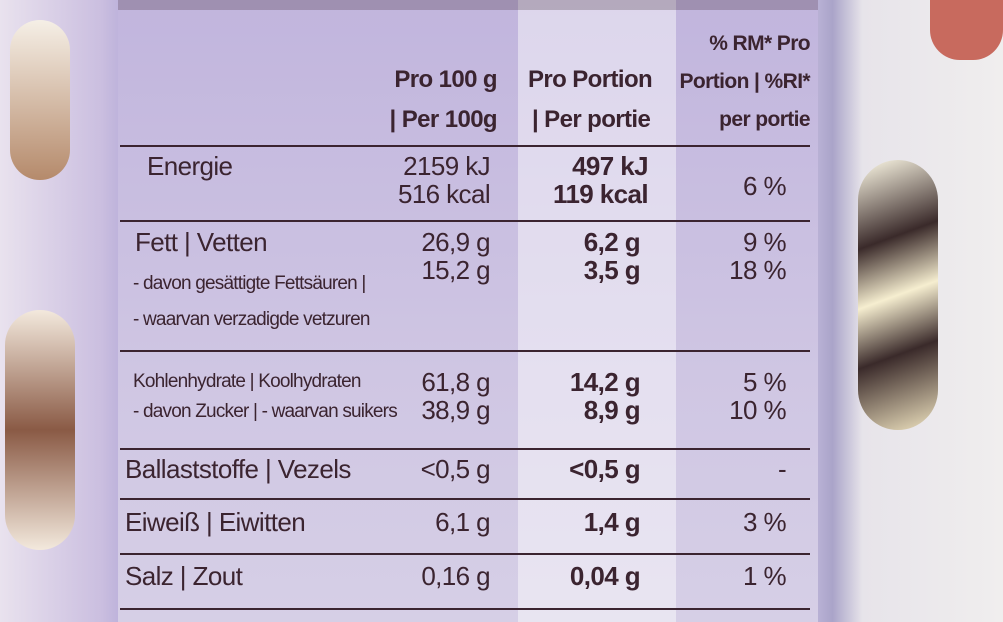  I want to click on row-label: Eiweiß | Eiwitten, so click(215, 522).